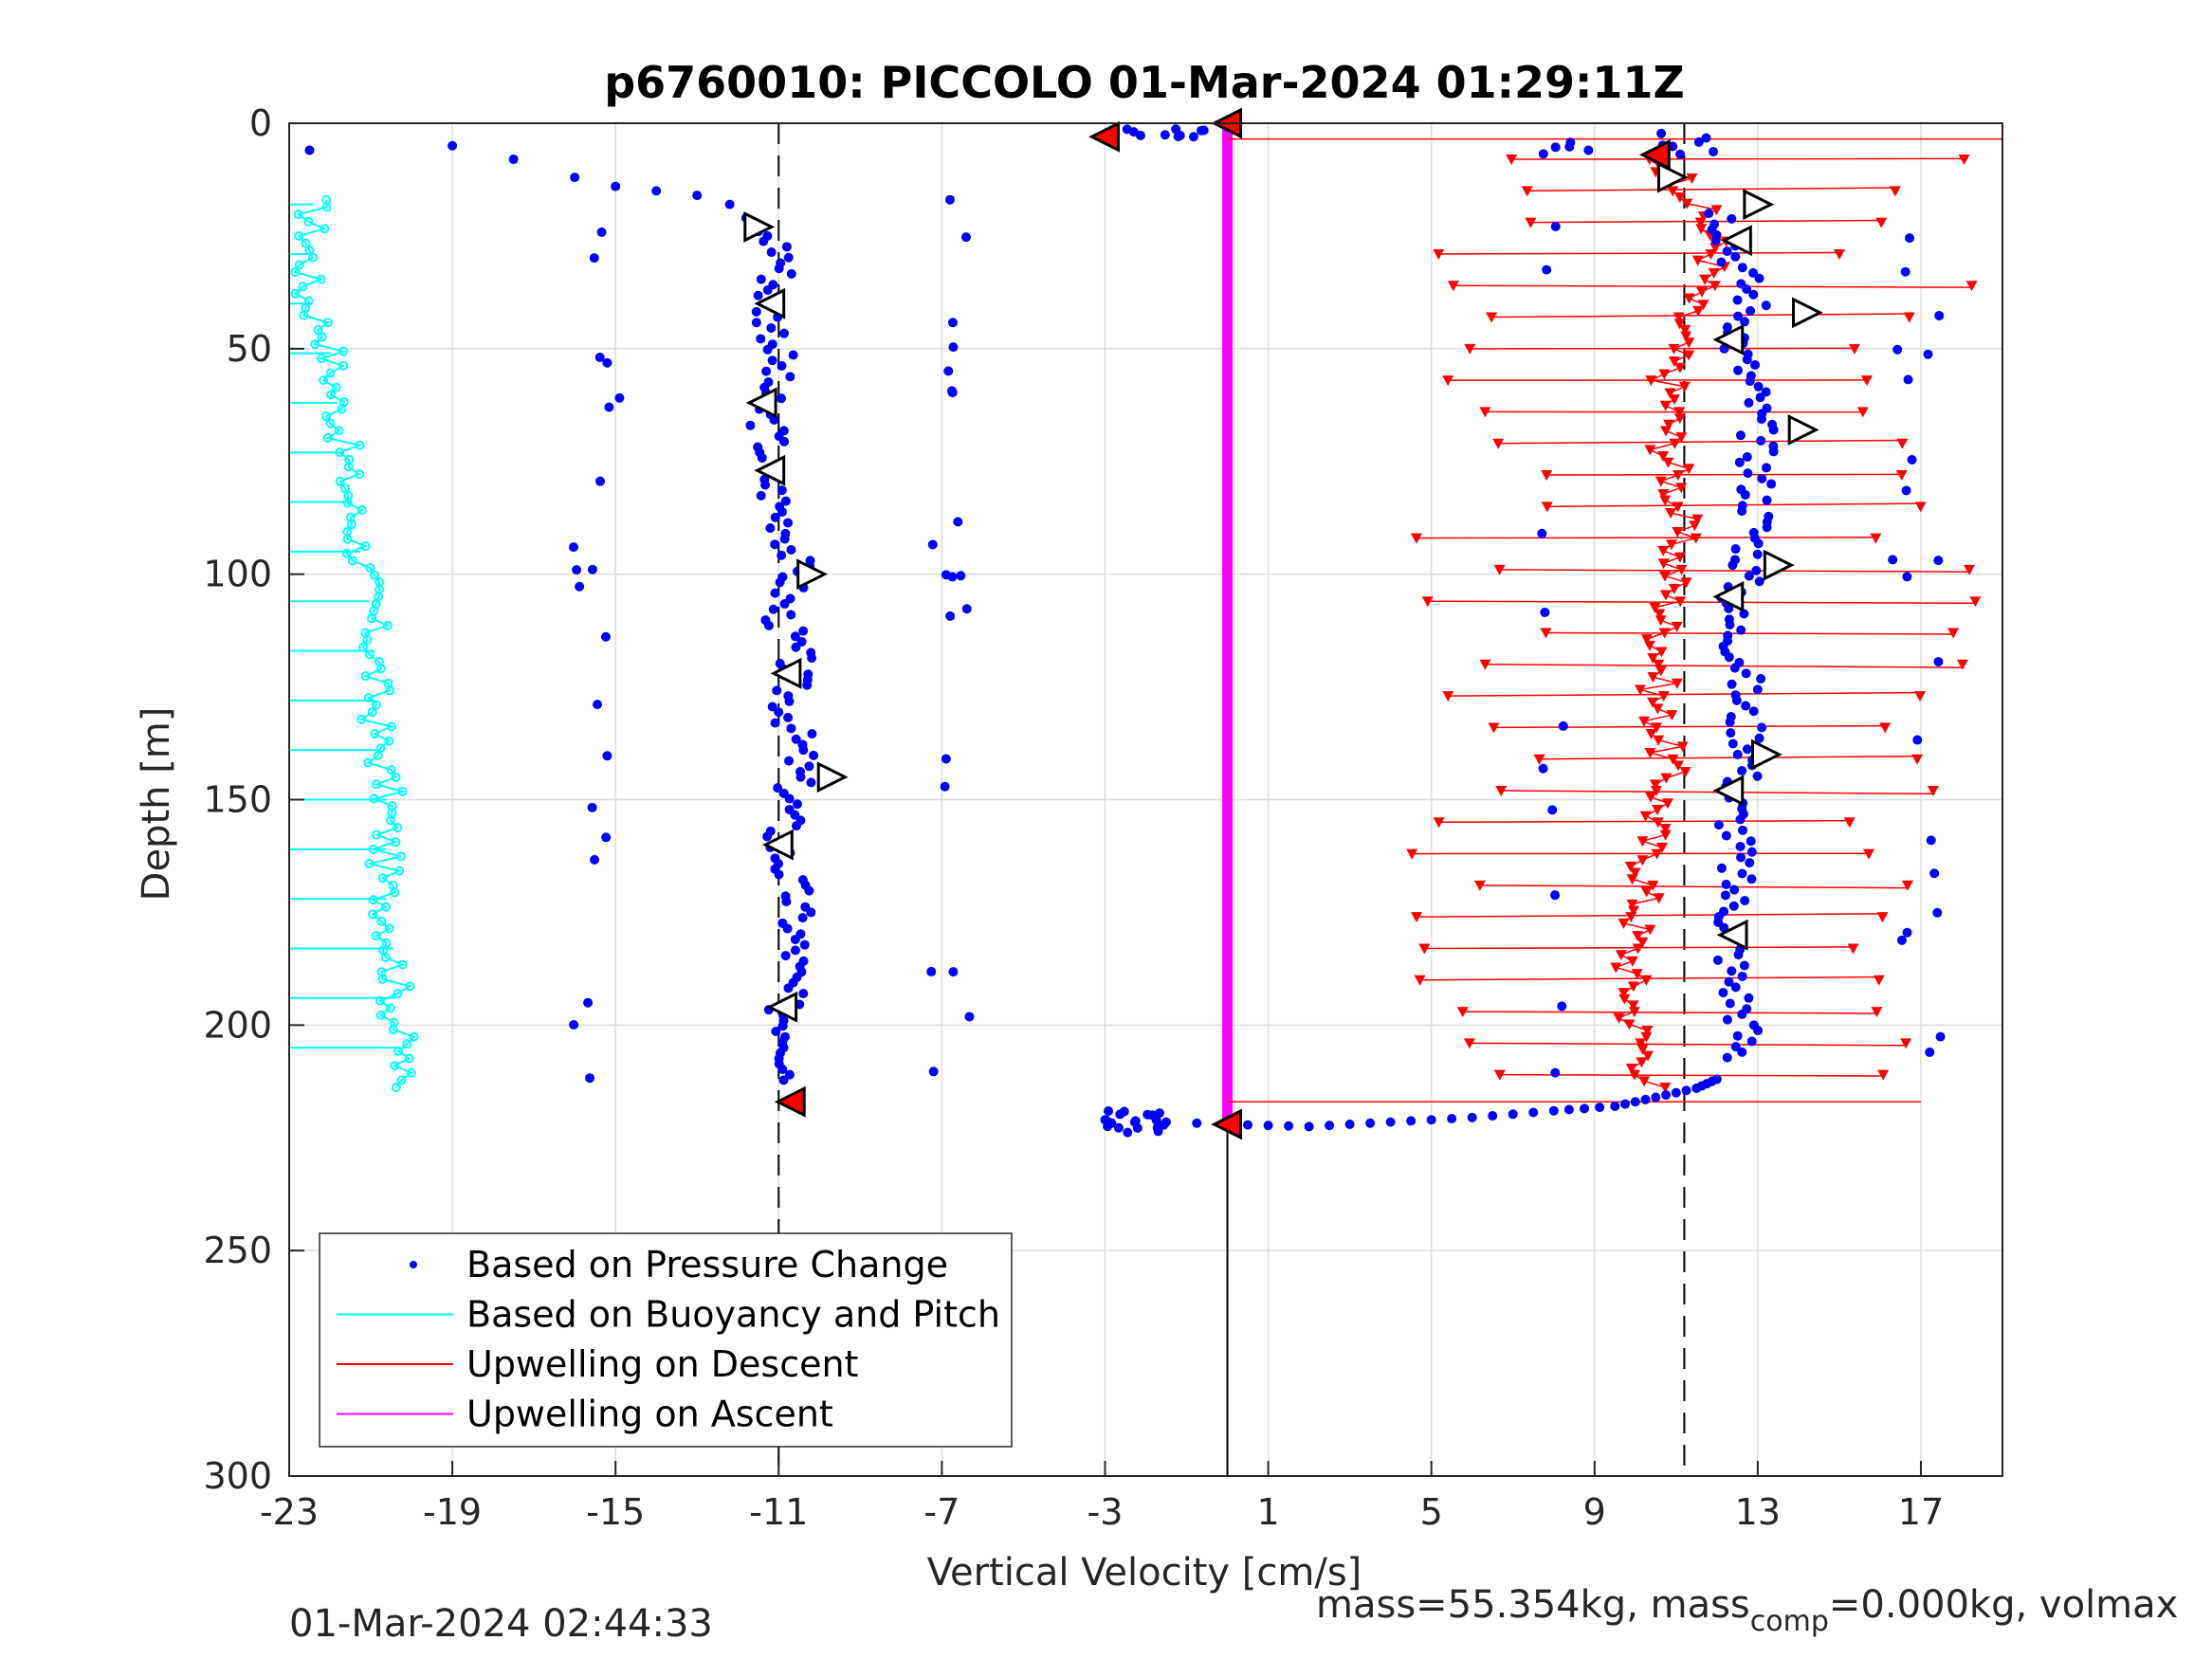 The height and width of the screenshot is (1659, 2212). I want to click on chart-title: p6760010: PICCOLO 01-Mar-2024 01:29:11Z, so click(1144, 82).